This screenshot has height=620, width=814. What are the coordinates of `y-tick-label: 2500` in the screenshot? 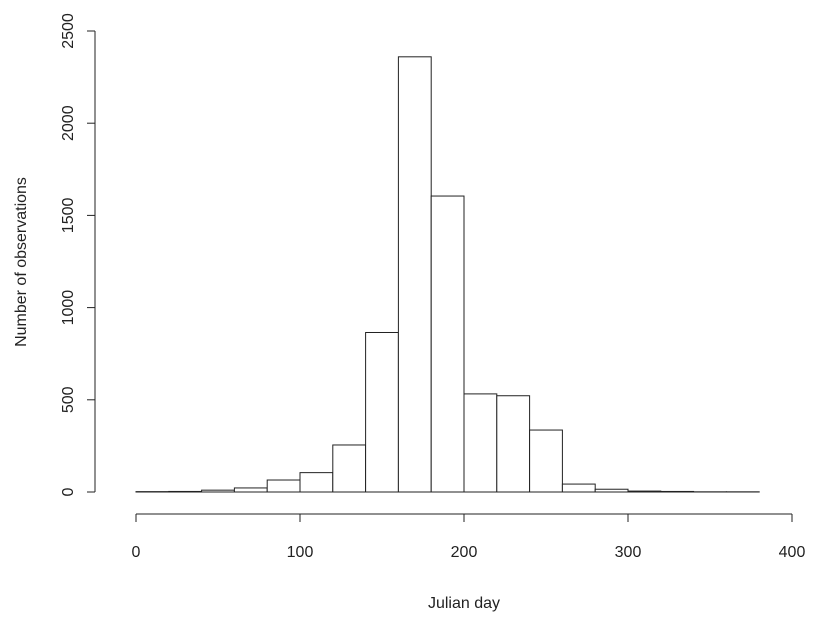 It's located at (68, 31).